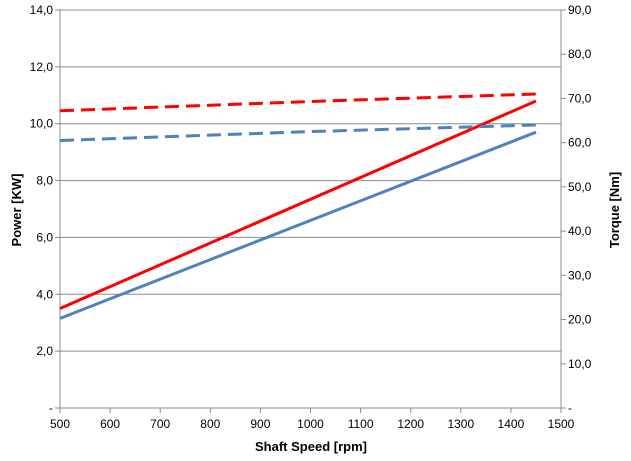 Image resolution: width=631 pixels, height=461 pixels. What do you see at coordinates (160, 424) in the screenshot?
I see `x-tick-label: 700` at bounding box center [160, 424].